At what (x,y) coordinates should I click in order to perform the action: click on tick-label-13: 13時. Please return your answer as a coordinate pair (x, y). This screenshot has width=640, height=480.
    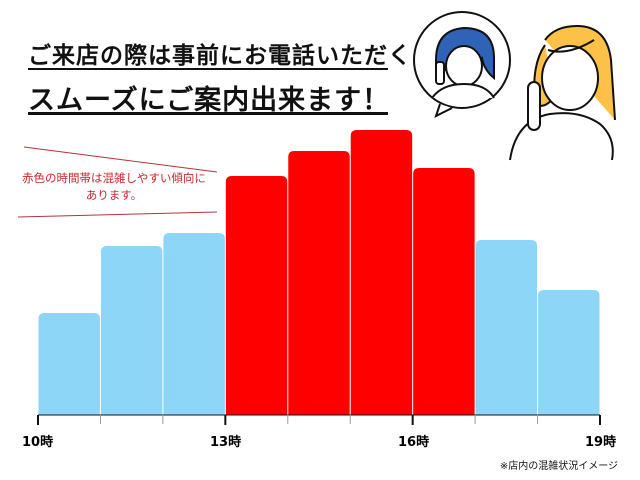
    Looking at the image, I should click on (225, 442).